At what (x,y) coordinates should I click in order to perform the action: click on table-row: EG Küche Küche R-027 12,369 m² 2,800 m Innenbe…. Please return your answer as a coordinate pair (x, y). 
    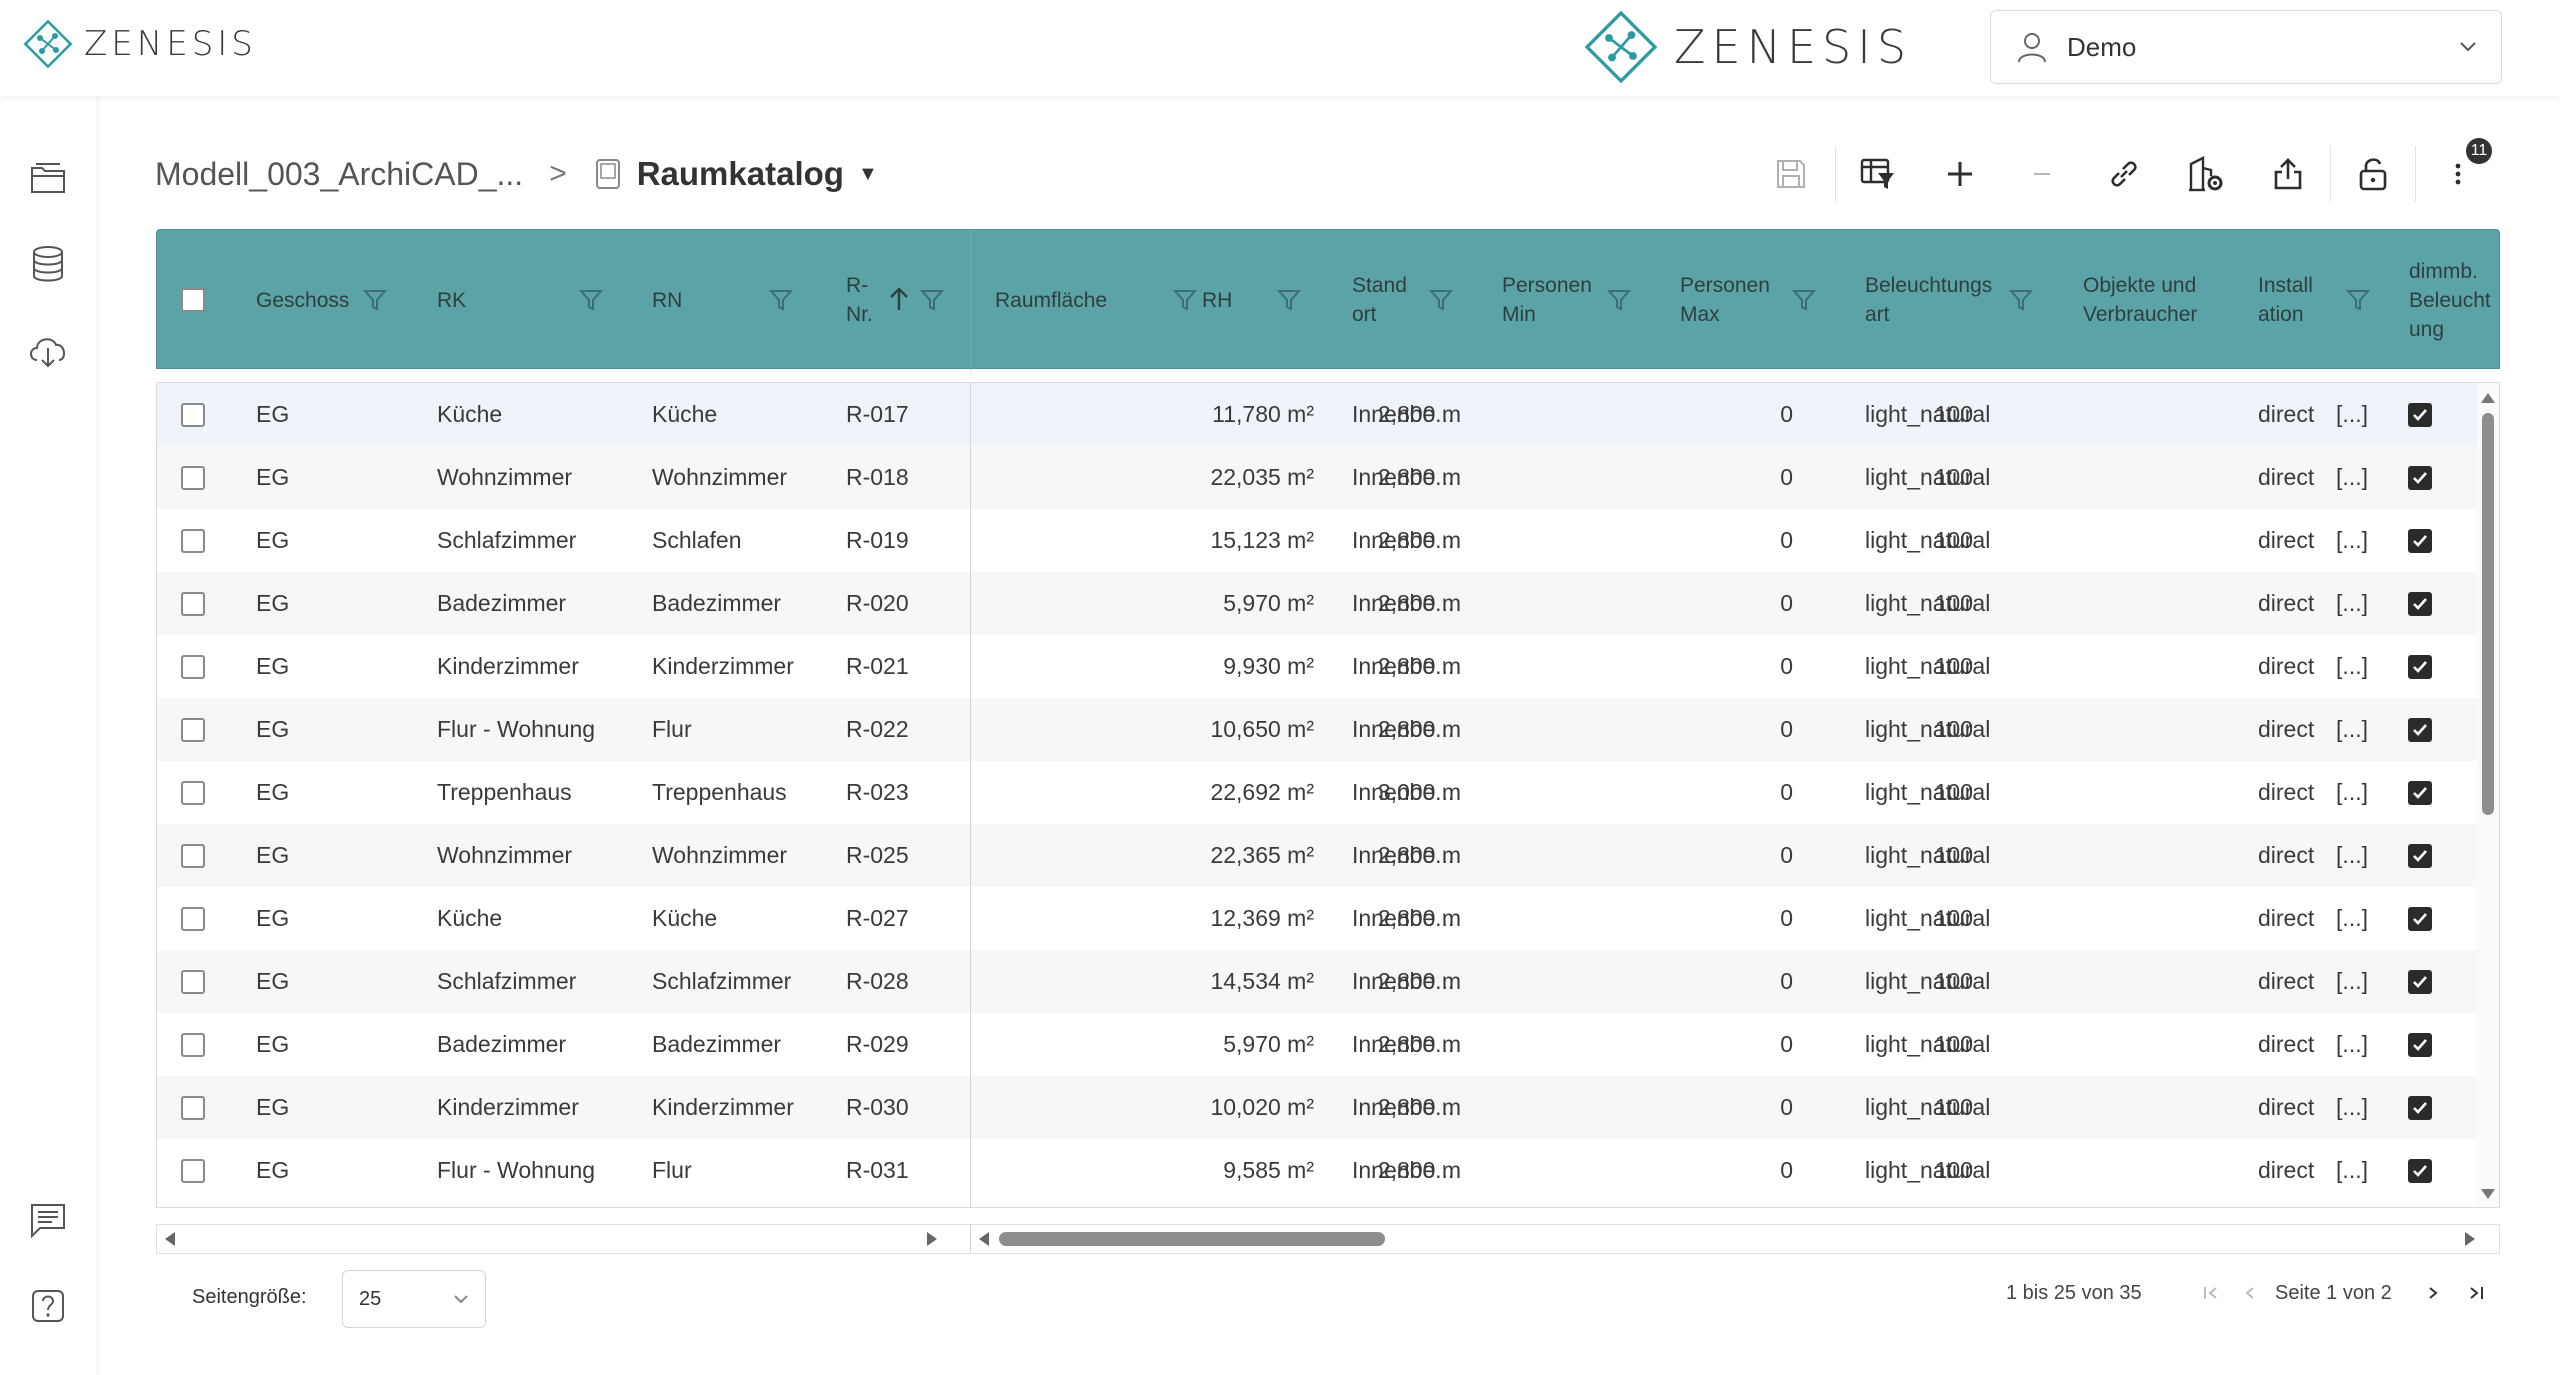
    Looking at the image, I should click on (1317, 918).